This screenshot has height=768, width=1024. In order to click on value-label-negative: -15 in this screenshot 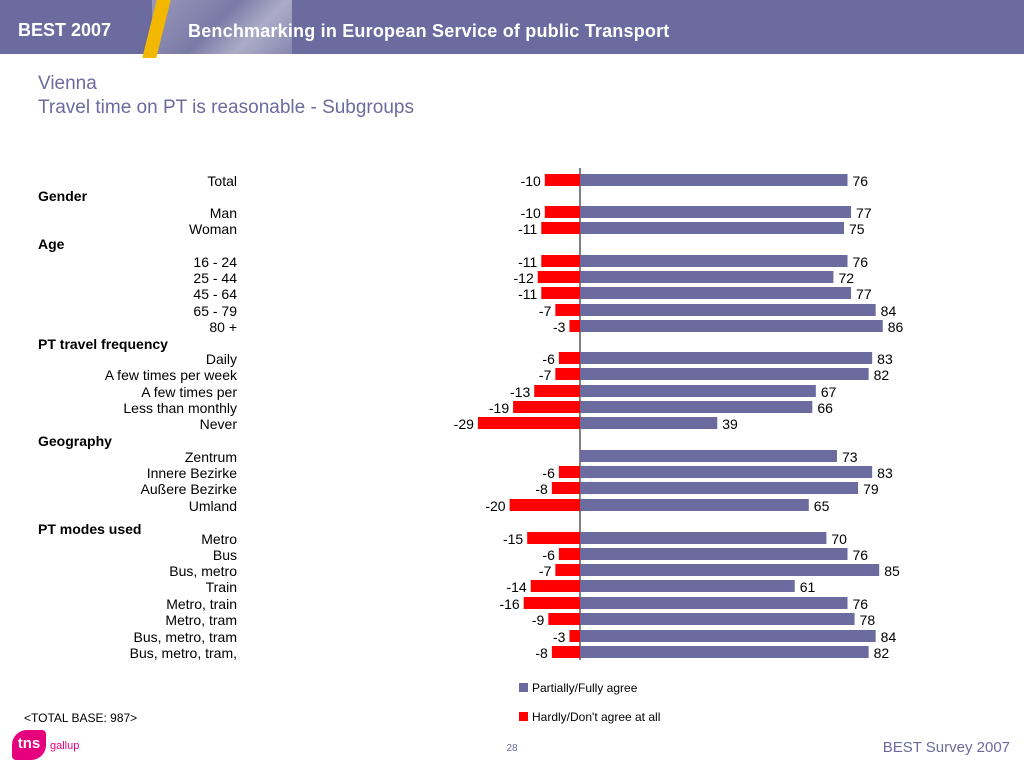, I will do `click(513, 539)`.